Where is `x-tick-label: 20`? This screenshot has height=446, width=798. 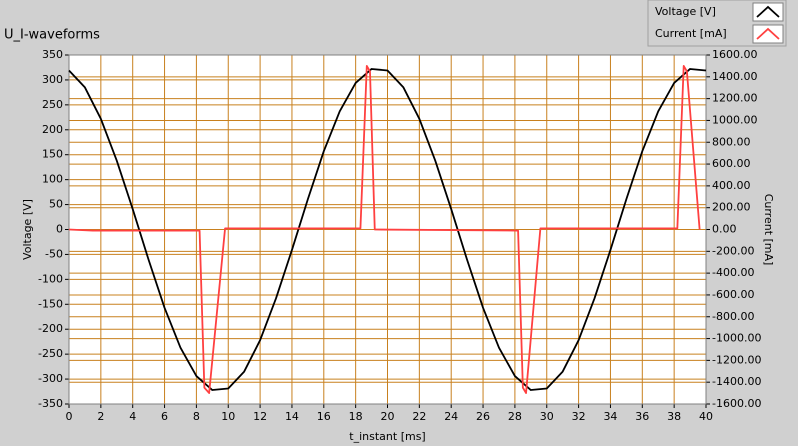
x-tick-label: 20 is located at coordinates (388, 416).